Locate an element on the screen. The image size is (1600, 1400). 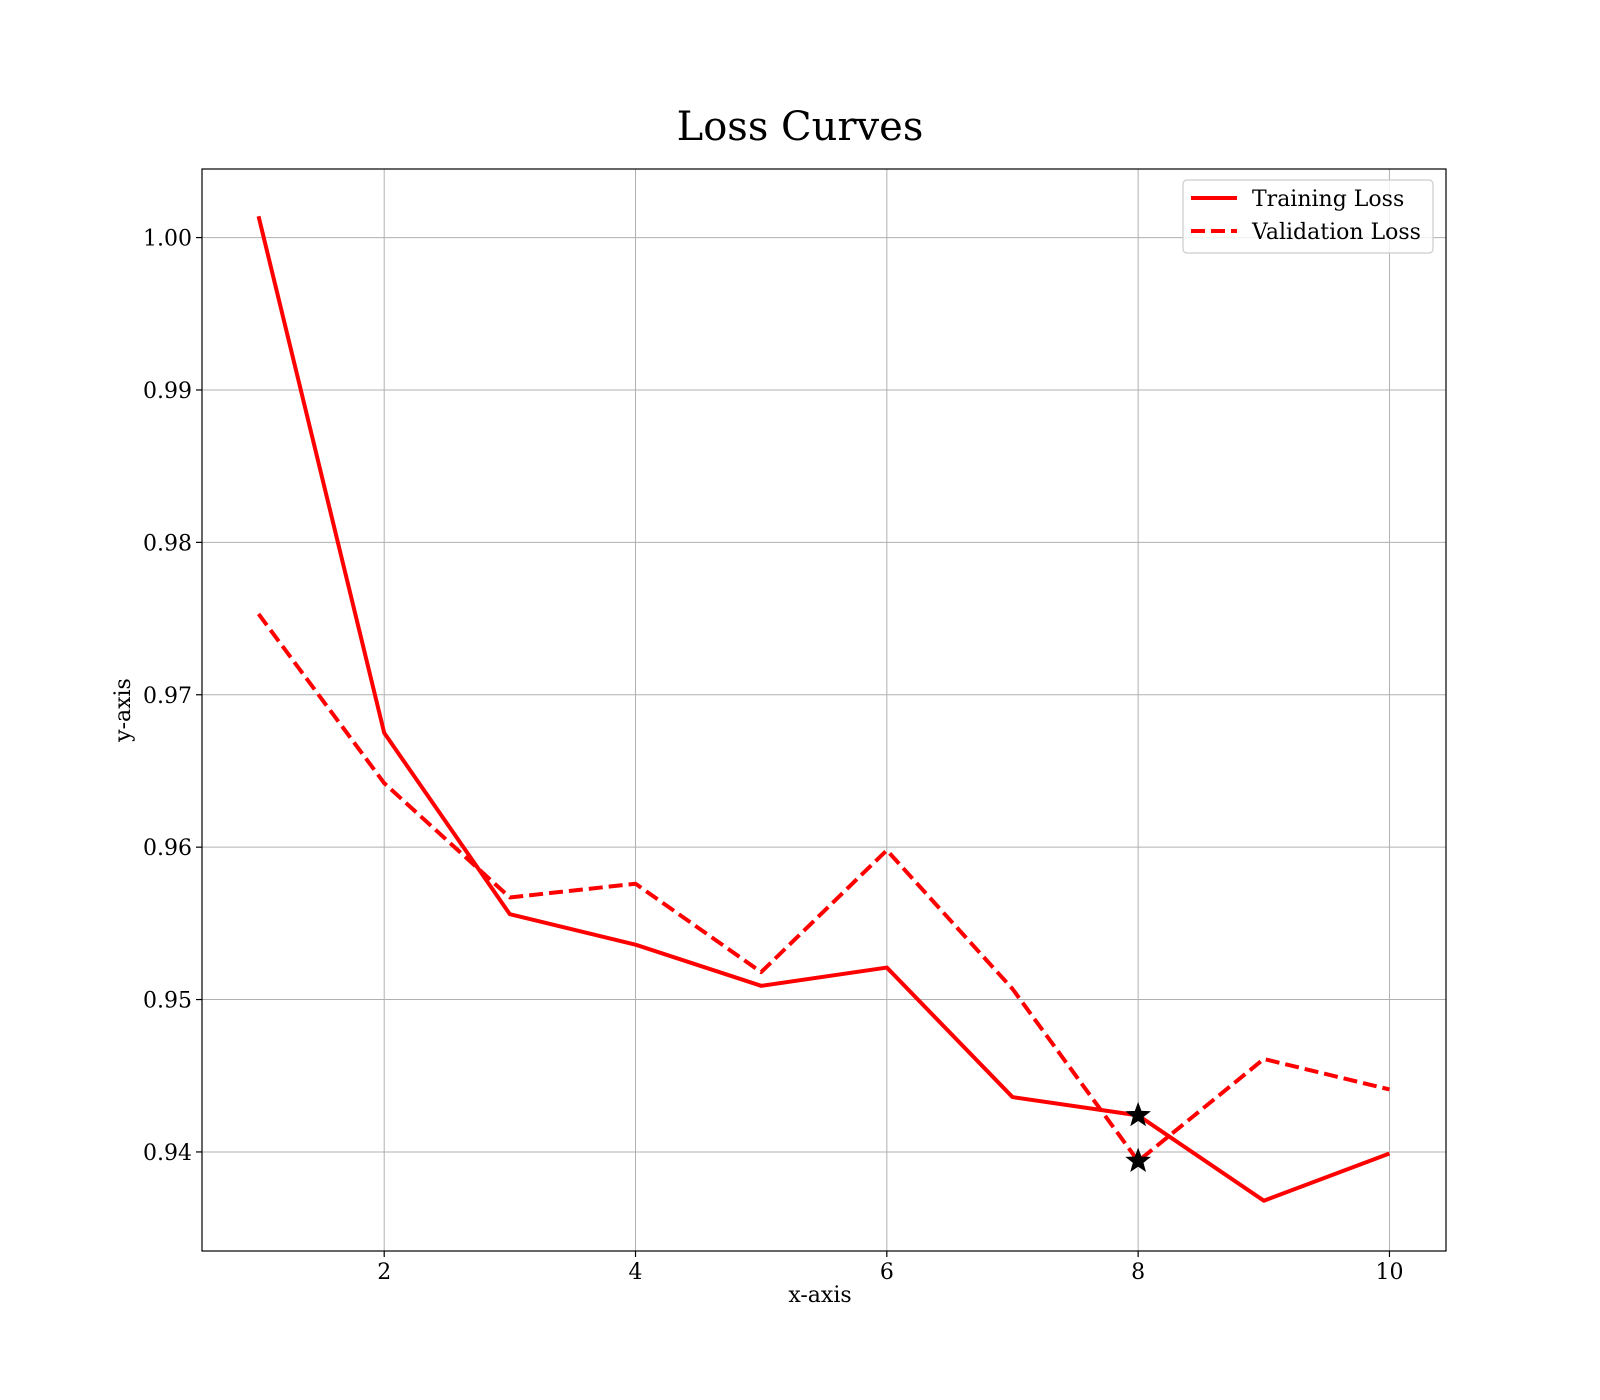
y-tick-label: 0.96 is located at coordinates (167, 848).